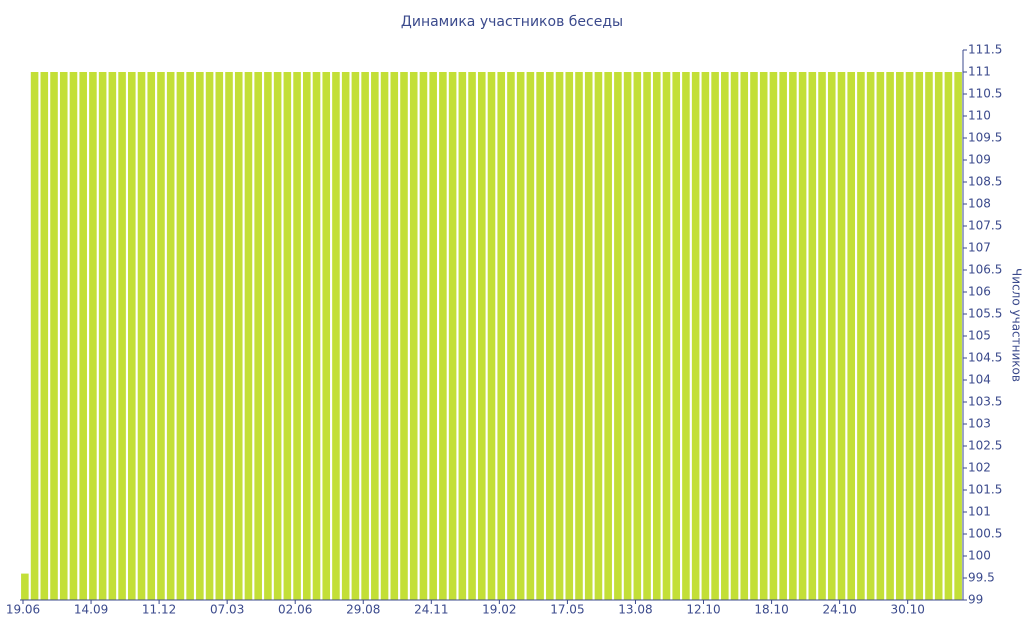  What do you see at coordinates (985, 94) in the screenshot?
I see `y-tick-label: 110.5` at bounding box center [985, 94].